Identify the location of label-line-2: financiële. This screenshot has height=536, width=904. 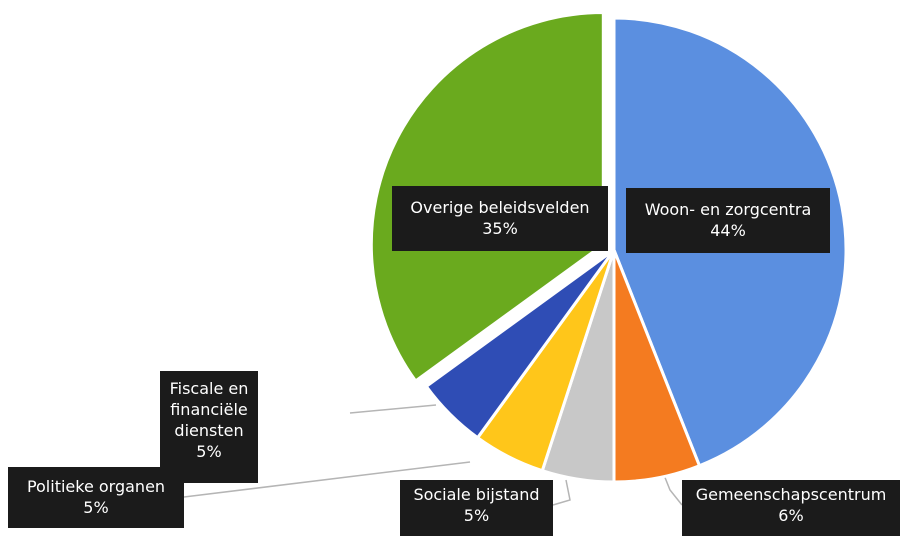
(209, 409).